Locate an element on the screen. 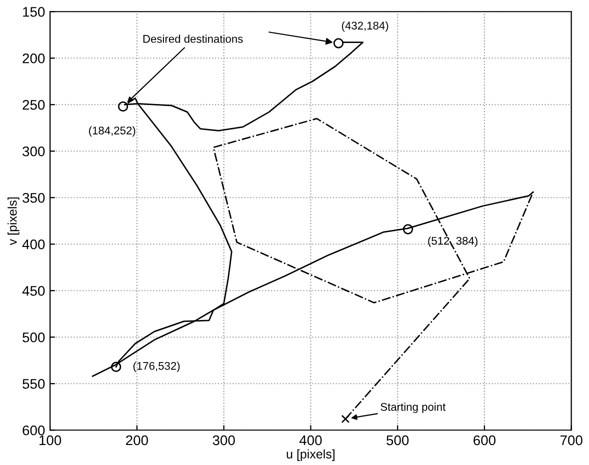 This screenshot has height=465, width=589. x-tick-label: 400 is located at coordinates (310, 440).